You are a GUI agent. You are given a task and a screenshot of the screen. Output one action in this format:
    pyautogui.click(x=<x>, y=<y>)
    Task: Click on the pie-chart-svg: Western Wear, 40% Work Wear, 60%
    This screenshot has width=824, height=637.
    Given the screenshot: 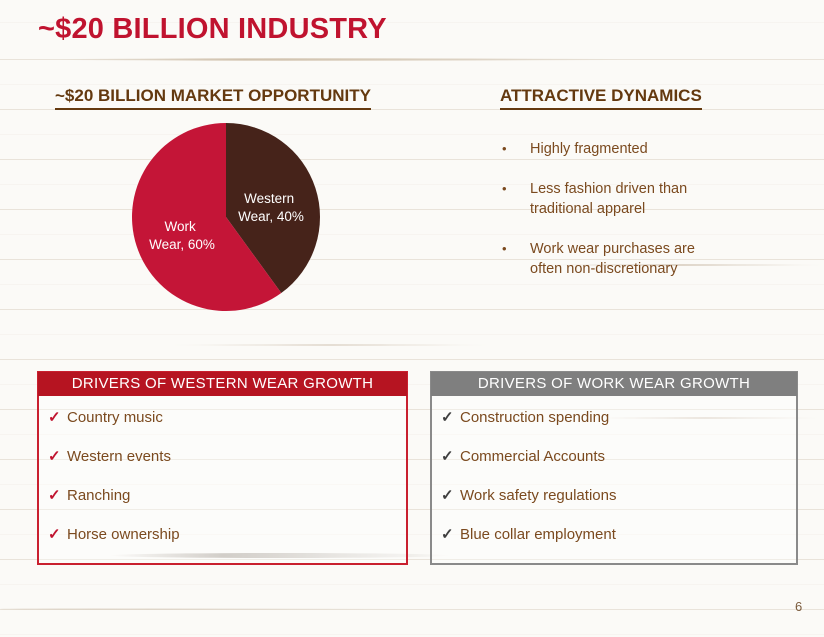 What is the action you would take?
    pyautogui.click(x=226, y=217)
    